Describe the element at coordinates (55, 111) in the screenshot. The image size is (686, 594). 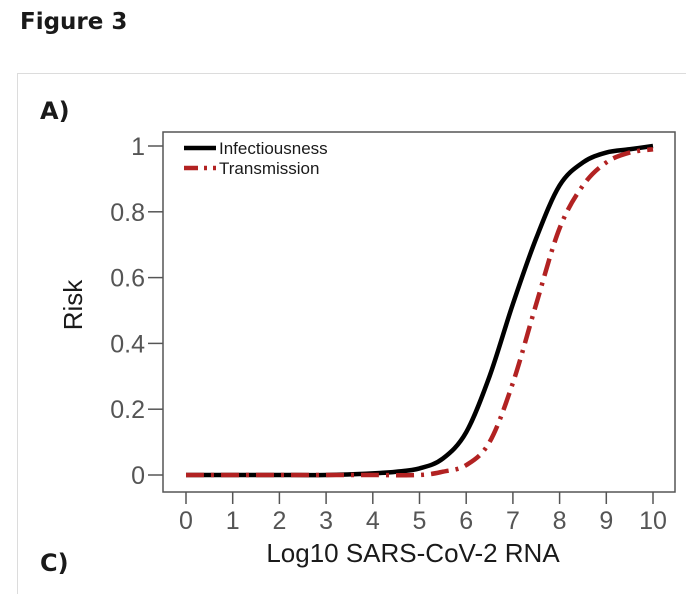
I see `panel-a-label: A)` at that location.